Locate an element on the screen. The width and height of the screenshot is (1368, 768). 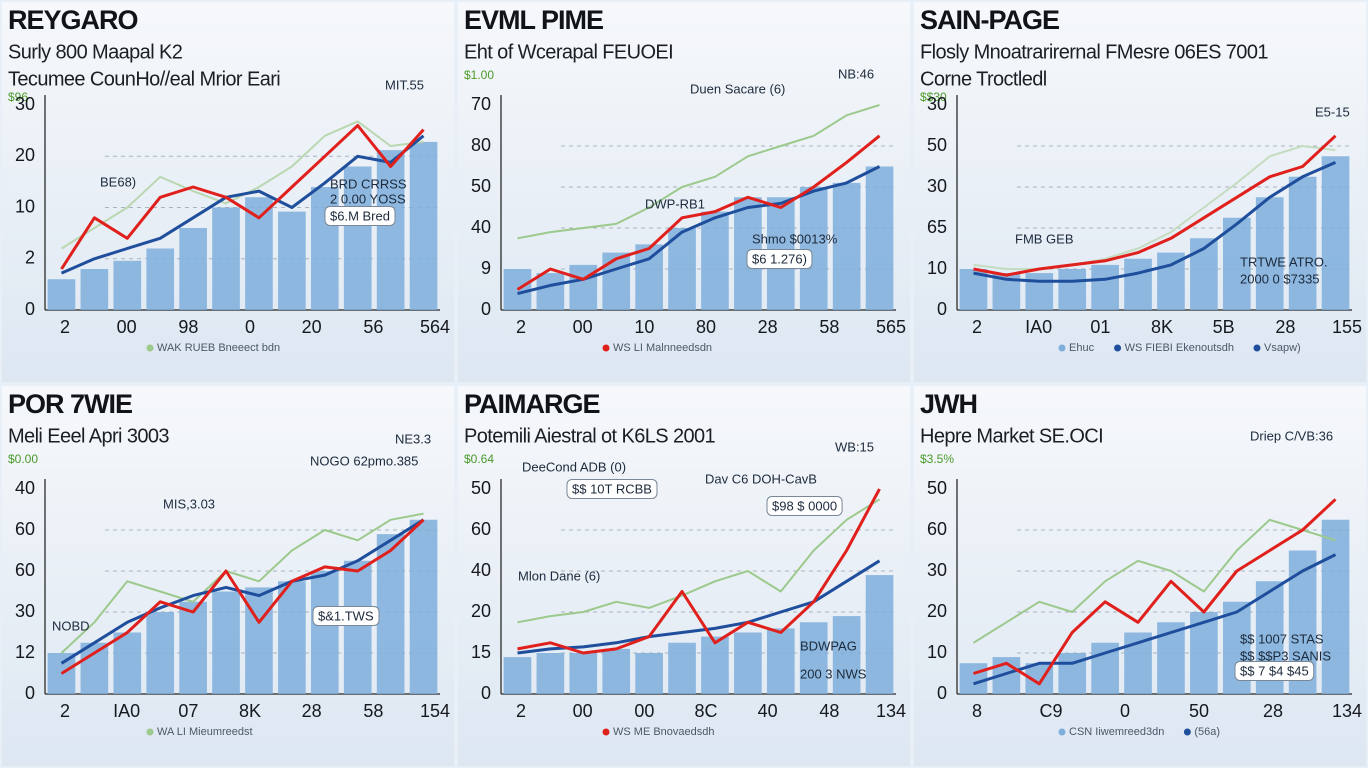
value-note: $96 is located at coordinates (18, 97).